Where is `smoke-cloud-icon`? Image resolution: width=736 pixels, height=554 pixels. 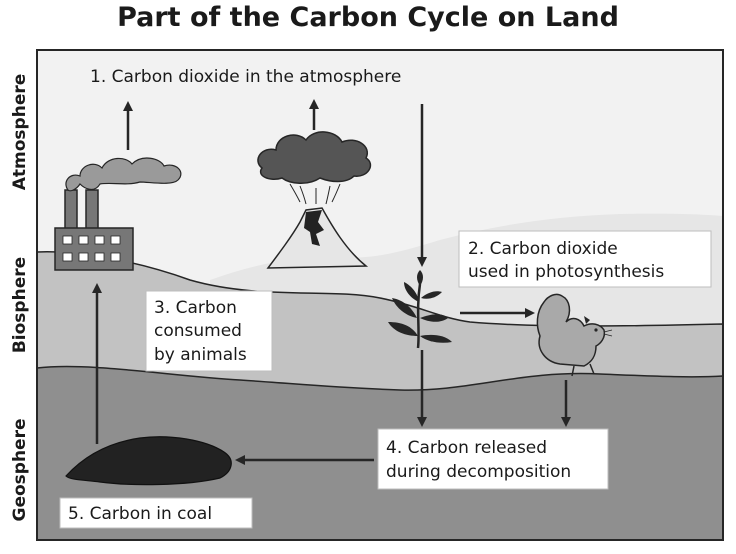
smoke-cloud-icon is located at coordinates (123, 174).